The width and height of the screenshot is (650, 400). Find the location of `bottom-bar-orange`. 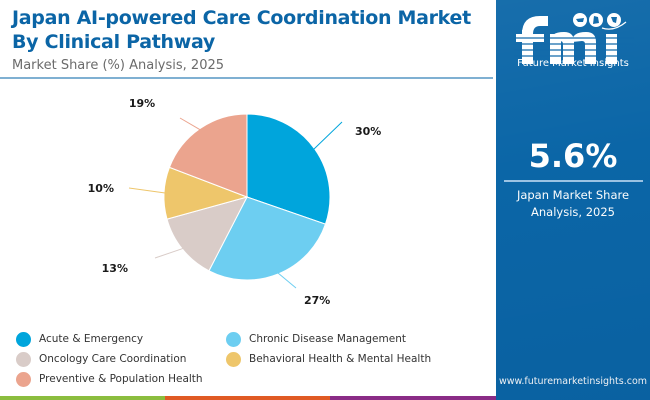

bottom-bar-orange is located at coordinates (247, 398).